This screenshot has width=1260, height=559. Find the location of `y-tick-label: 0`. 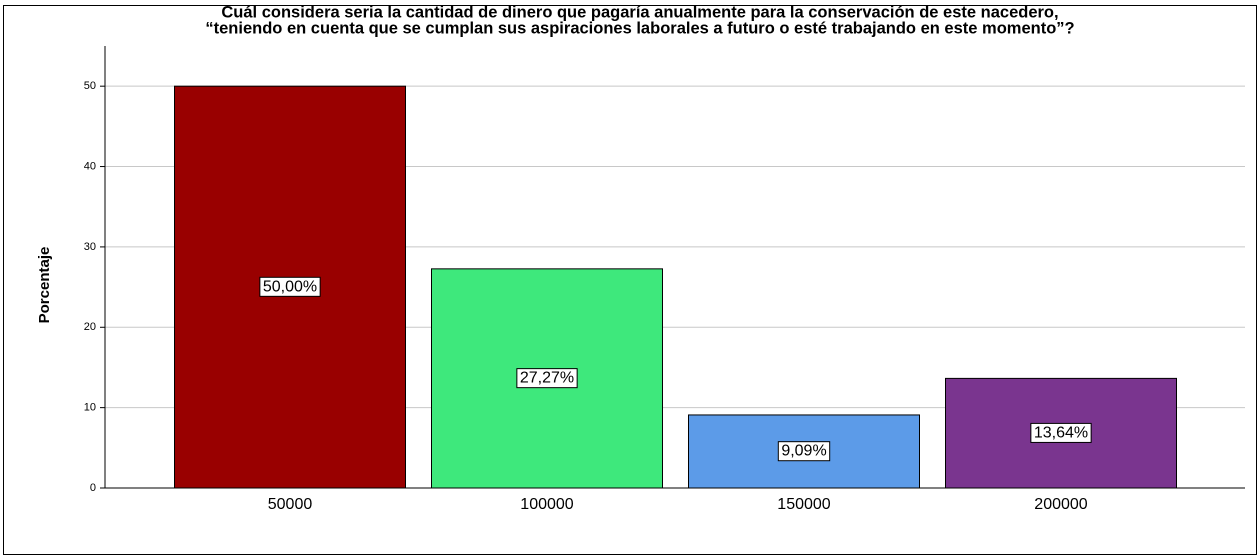

y-tick-label: 0 is located at coordinates (93, 488).